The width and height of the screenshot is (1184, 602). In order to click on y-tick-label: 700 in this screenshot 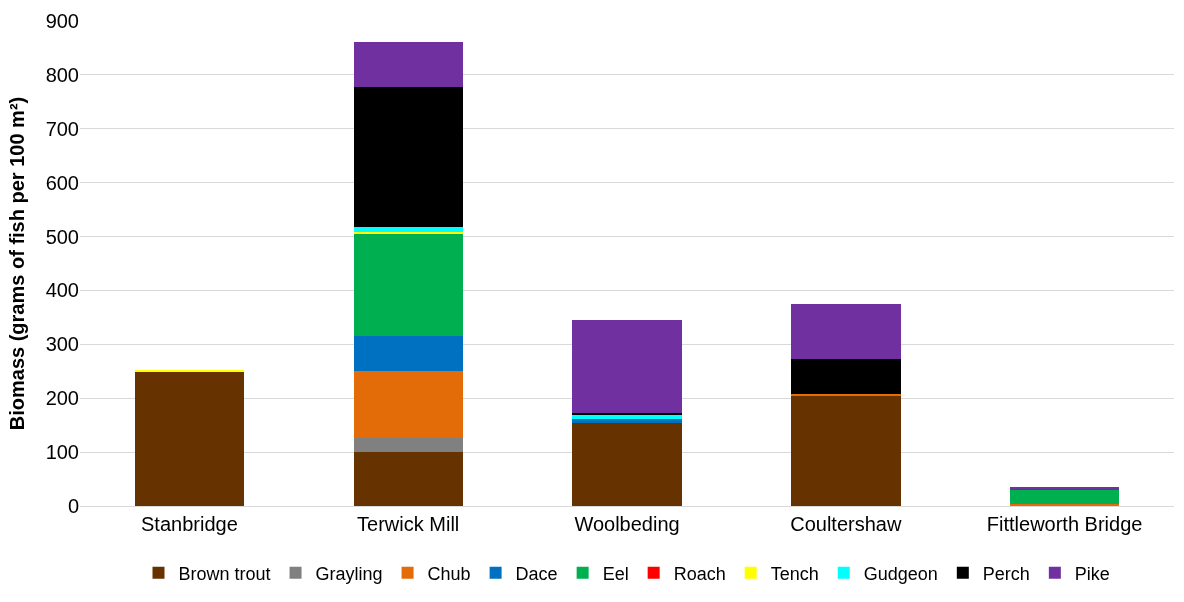, I will do `click(62, 128)`.